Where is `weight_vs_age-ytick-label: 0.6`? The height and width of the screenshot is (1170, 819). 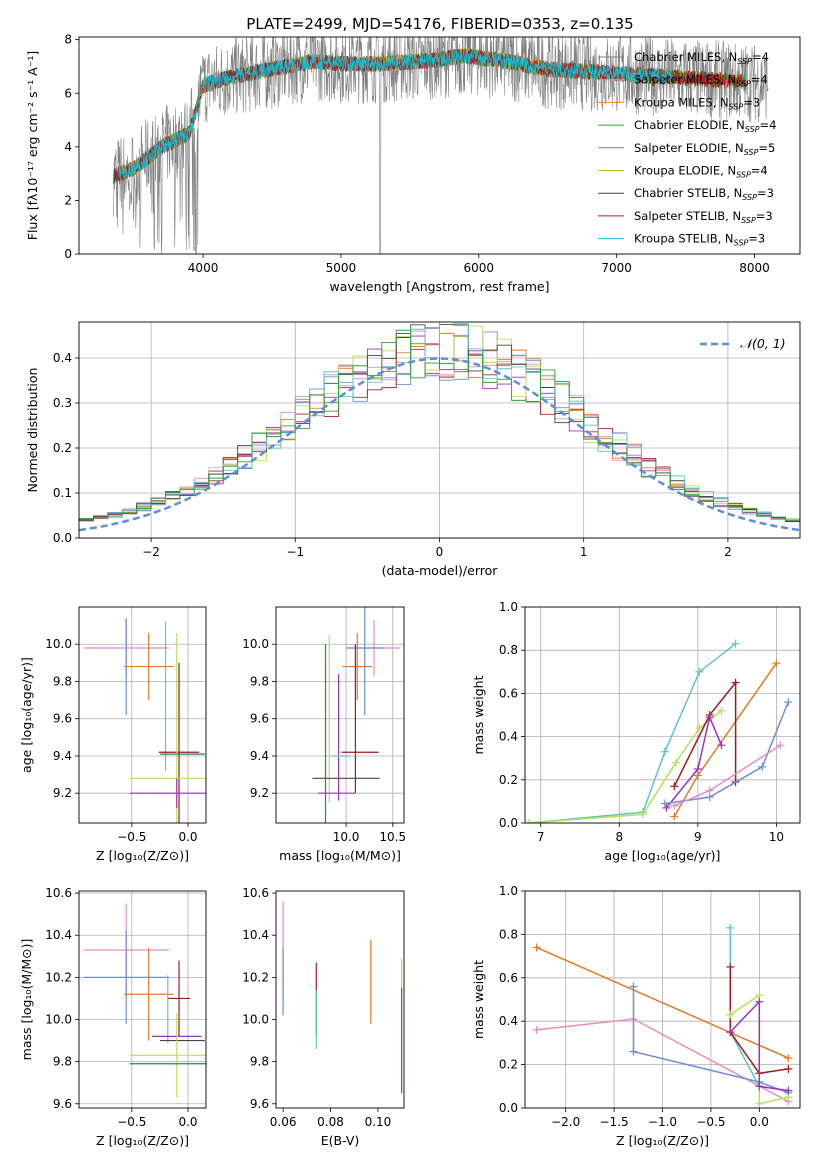
weight_vs_age-ytick-label: 0.6 is located at coordinates (508, 693).